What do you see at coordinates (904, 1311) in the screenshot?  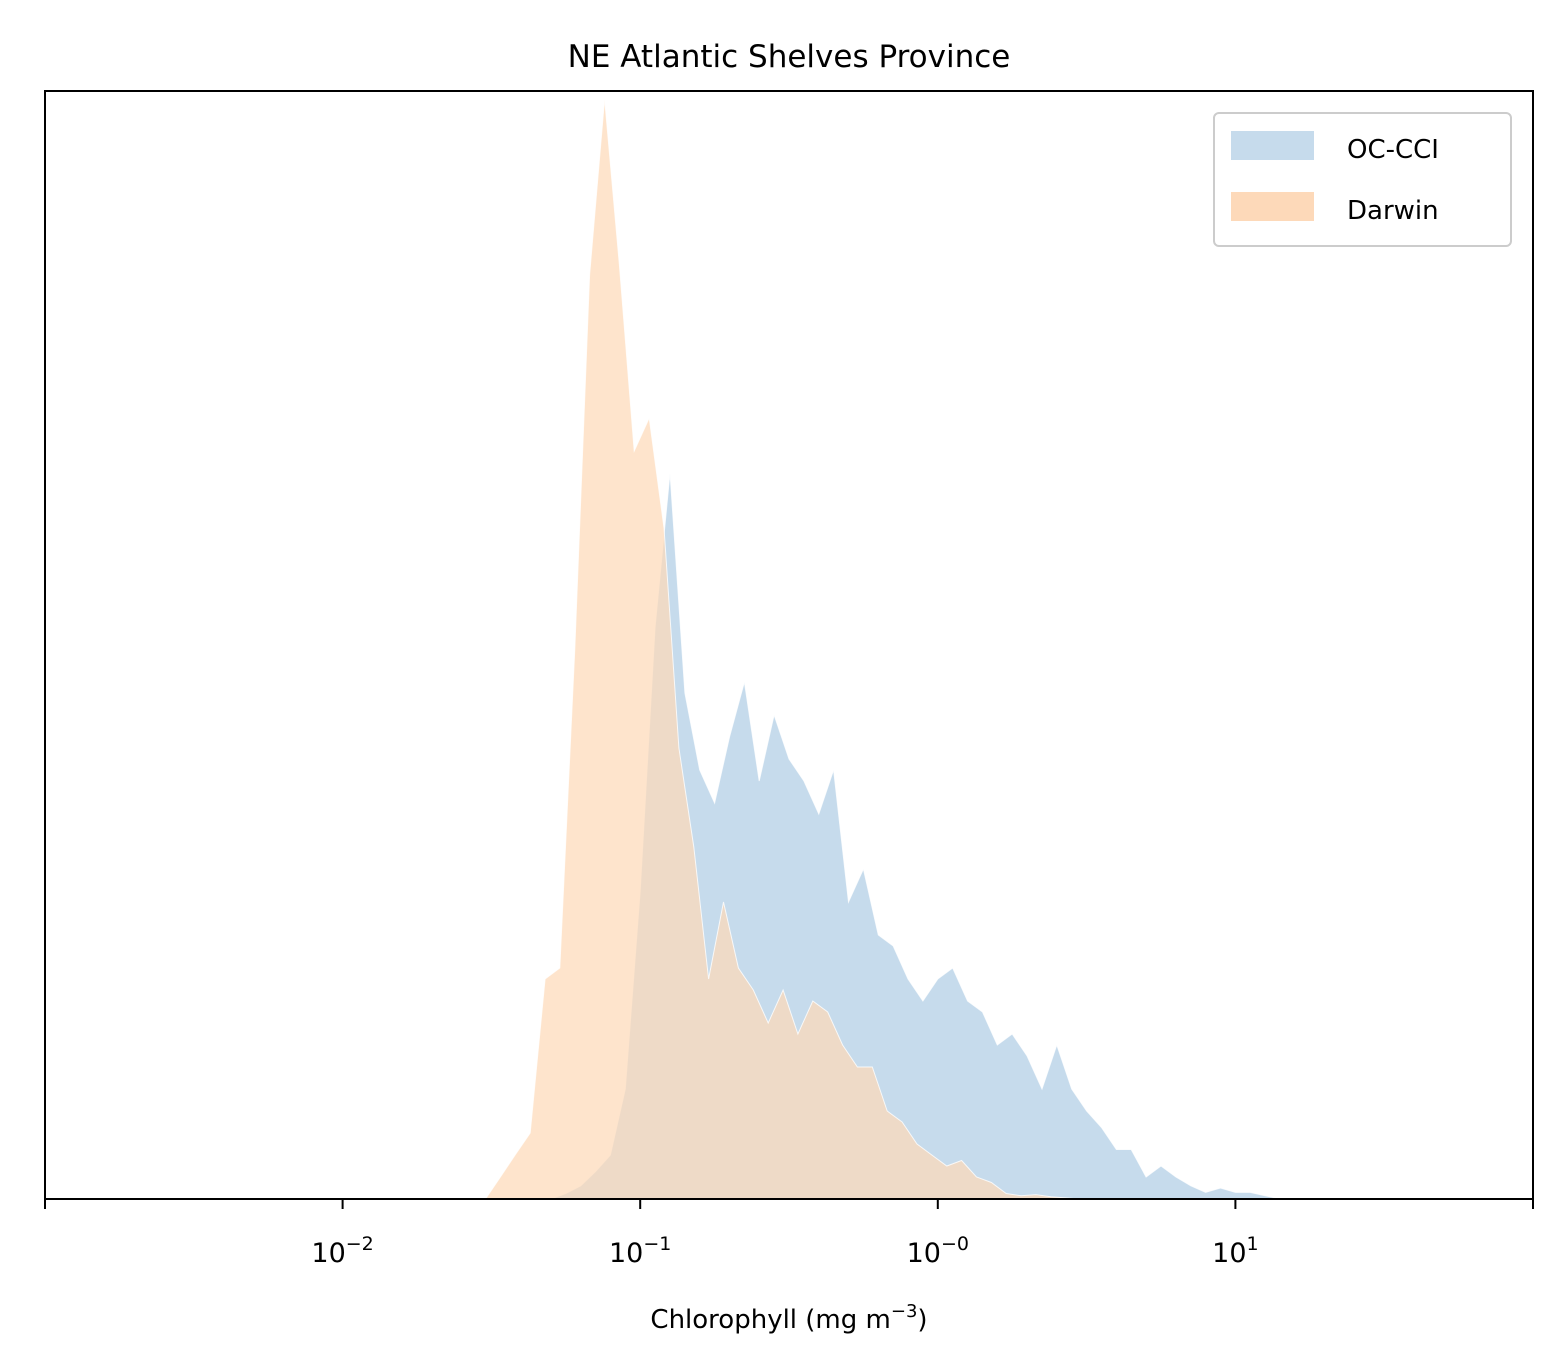 I see `x-axis-label-superscript: −3` at bounding box center [904, 1311].